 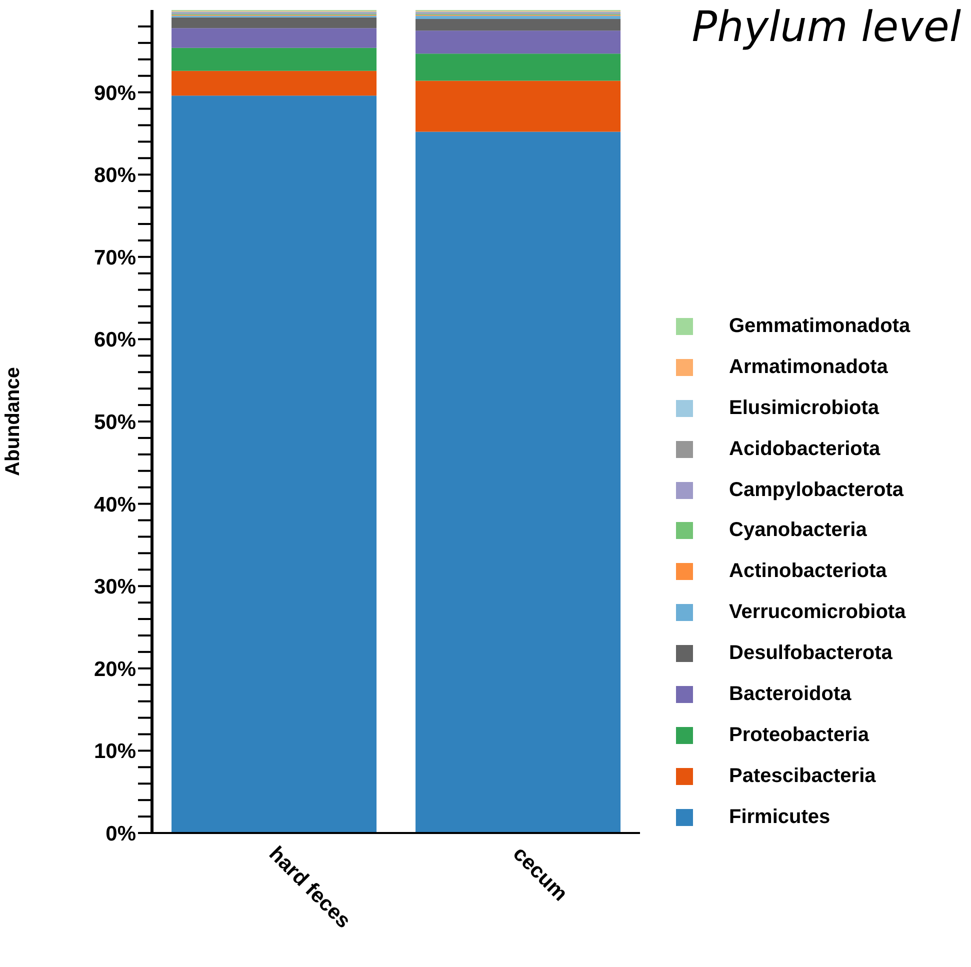 I want to click on y-tick-label: 20%, so click(x=115, y=669).